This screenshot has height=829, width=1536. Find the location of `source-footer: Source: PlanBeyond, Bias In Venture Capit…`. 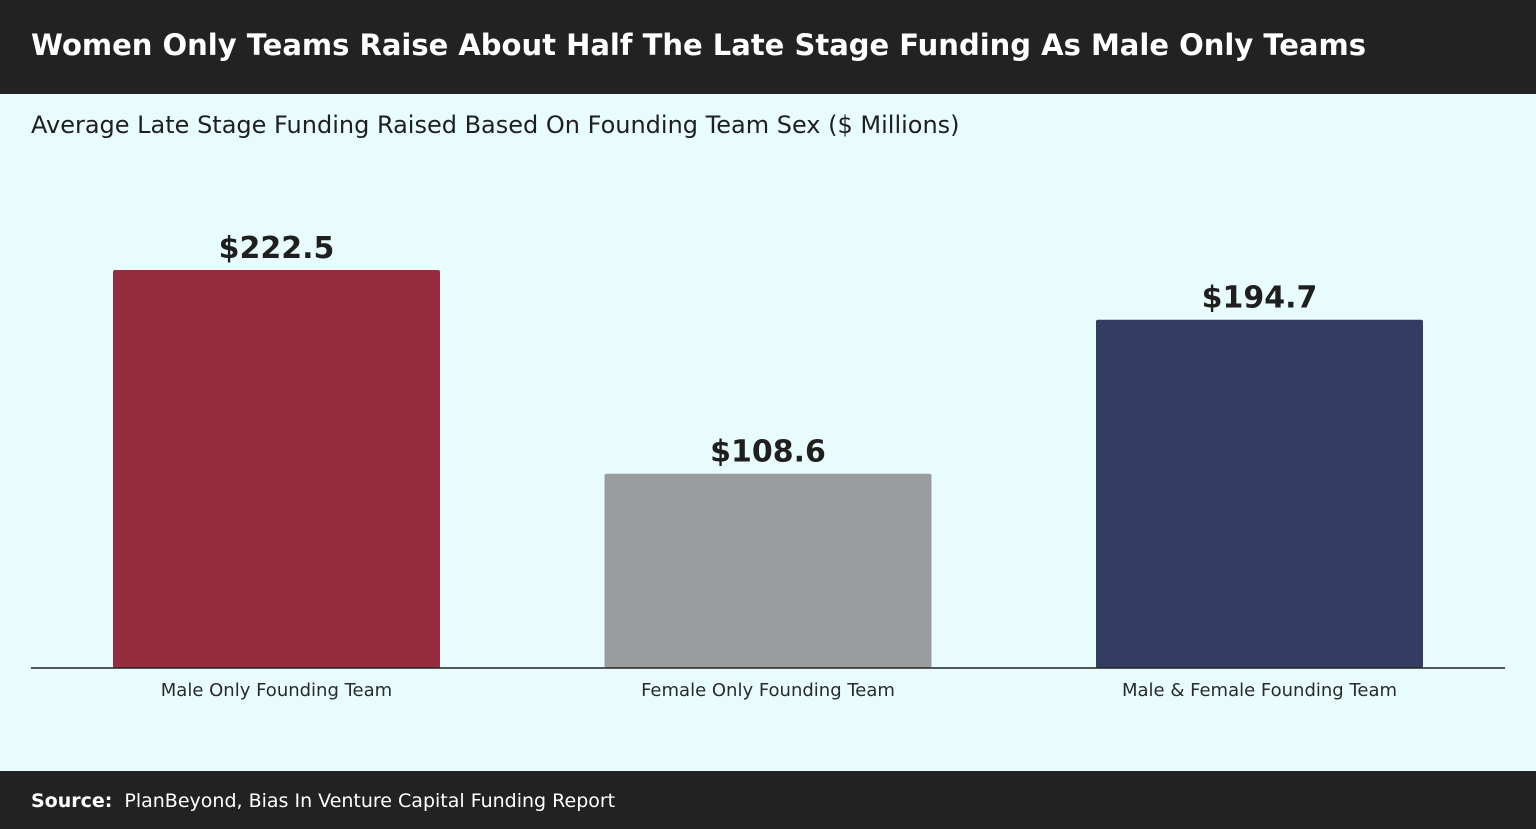

source-footer: Source: PlanBeyond, Bias In Venture Capit… is located at coordinates (768, 800).